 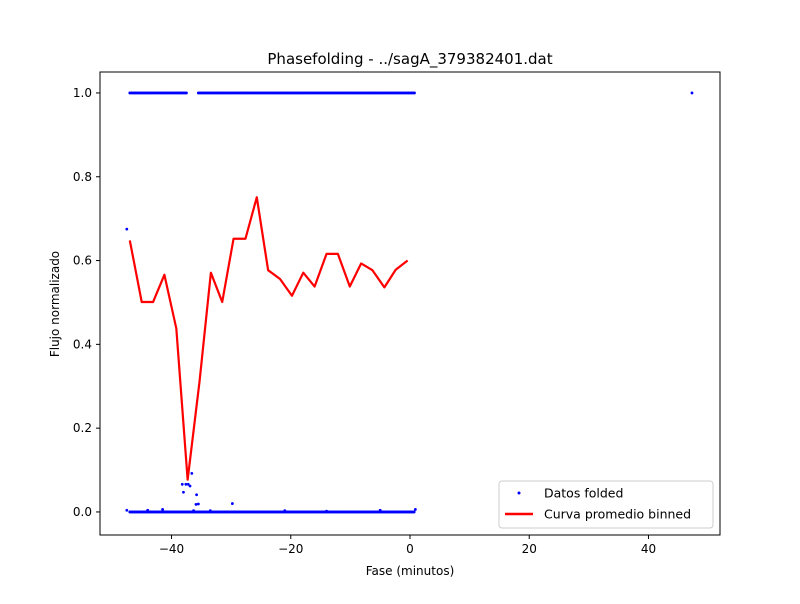 What do you see at coordinates (82, 344) in the screenshot?
I see `y-tick-label: 0.4` at bounding box center [82, 344].